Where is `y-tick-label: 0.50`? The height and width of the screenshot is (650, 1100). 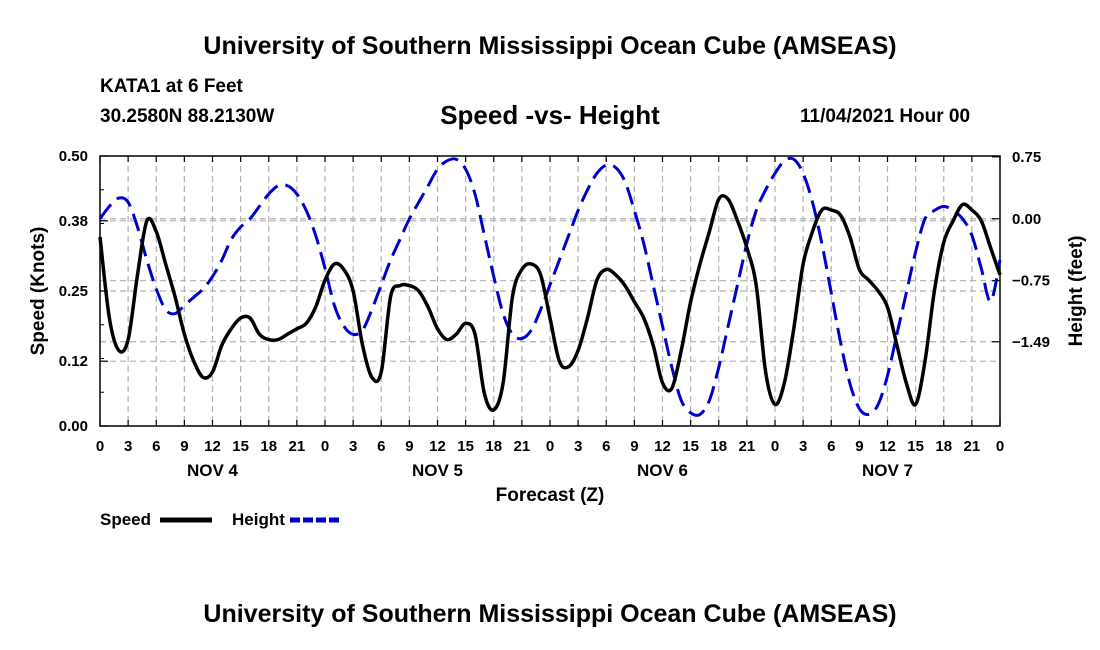 y-tick-label: 0.50 is located at coordinates (73, 156).